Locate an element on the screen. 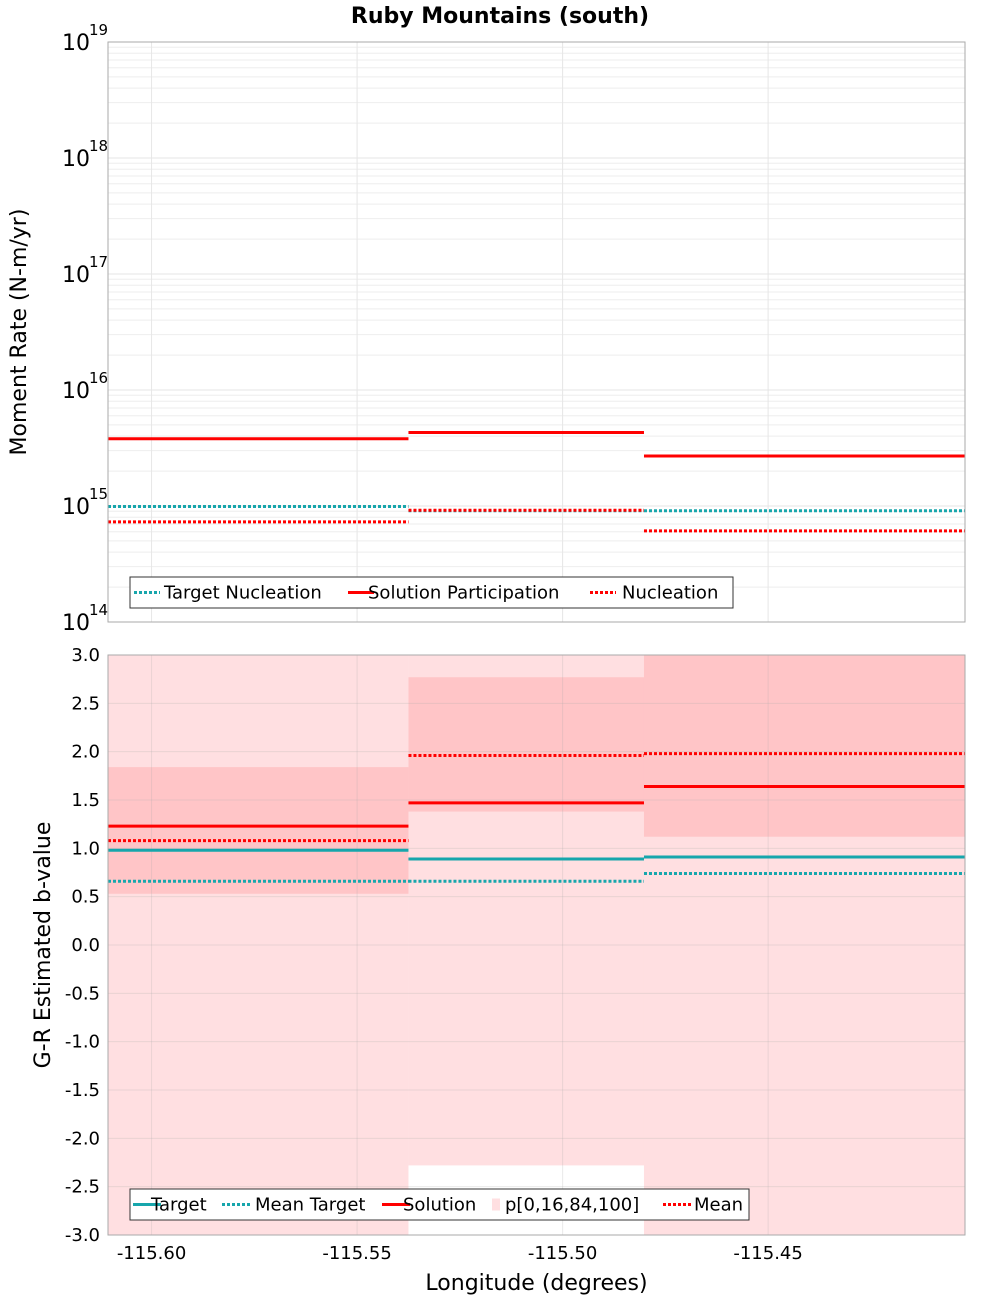 The height and width of the screenshot is (1300, 1000). y-tick-label: -1.5 is located at coordinates (82, 1090).